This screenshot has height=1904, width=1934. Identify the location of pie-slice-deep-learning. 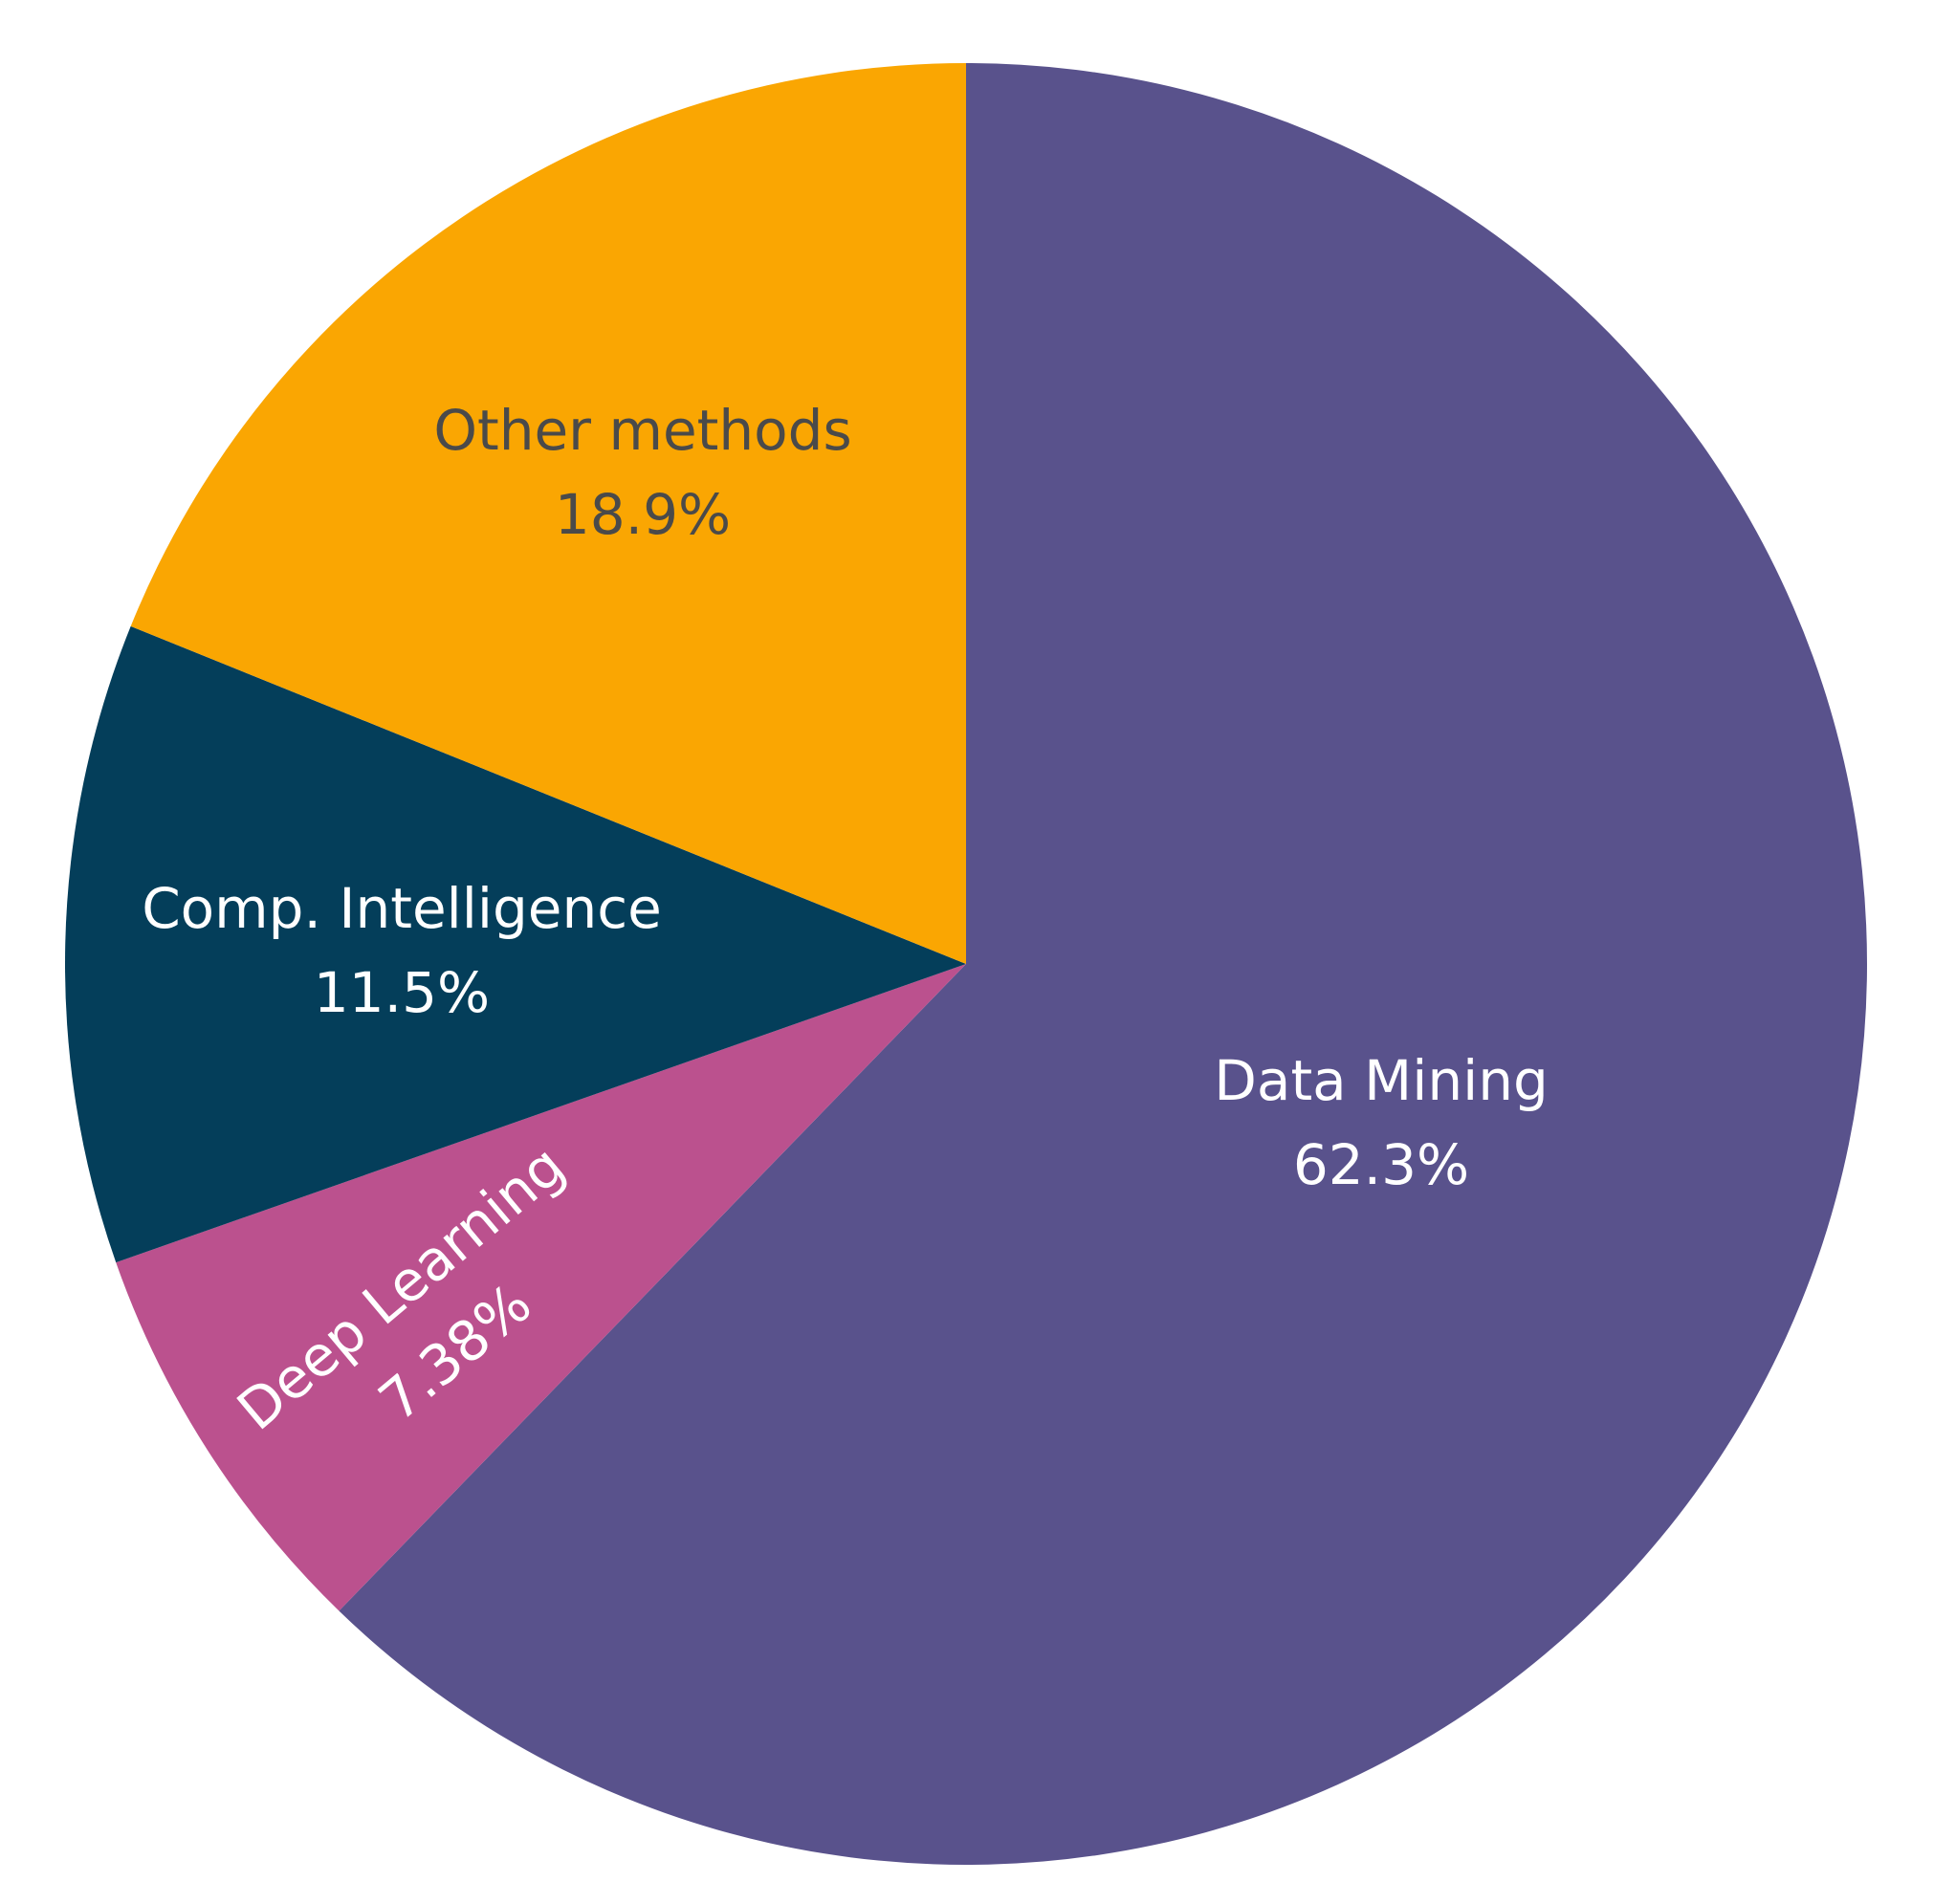
(541, 1288).